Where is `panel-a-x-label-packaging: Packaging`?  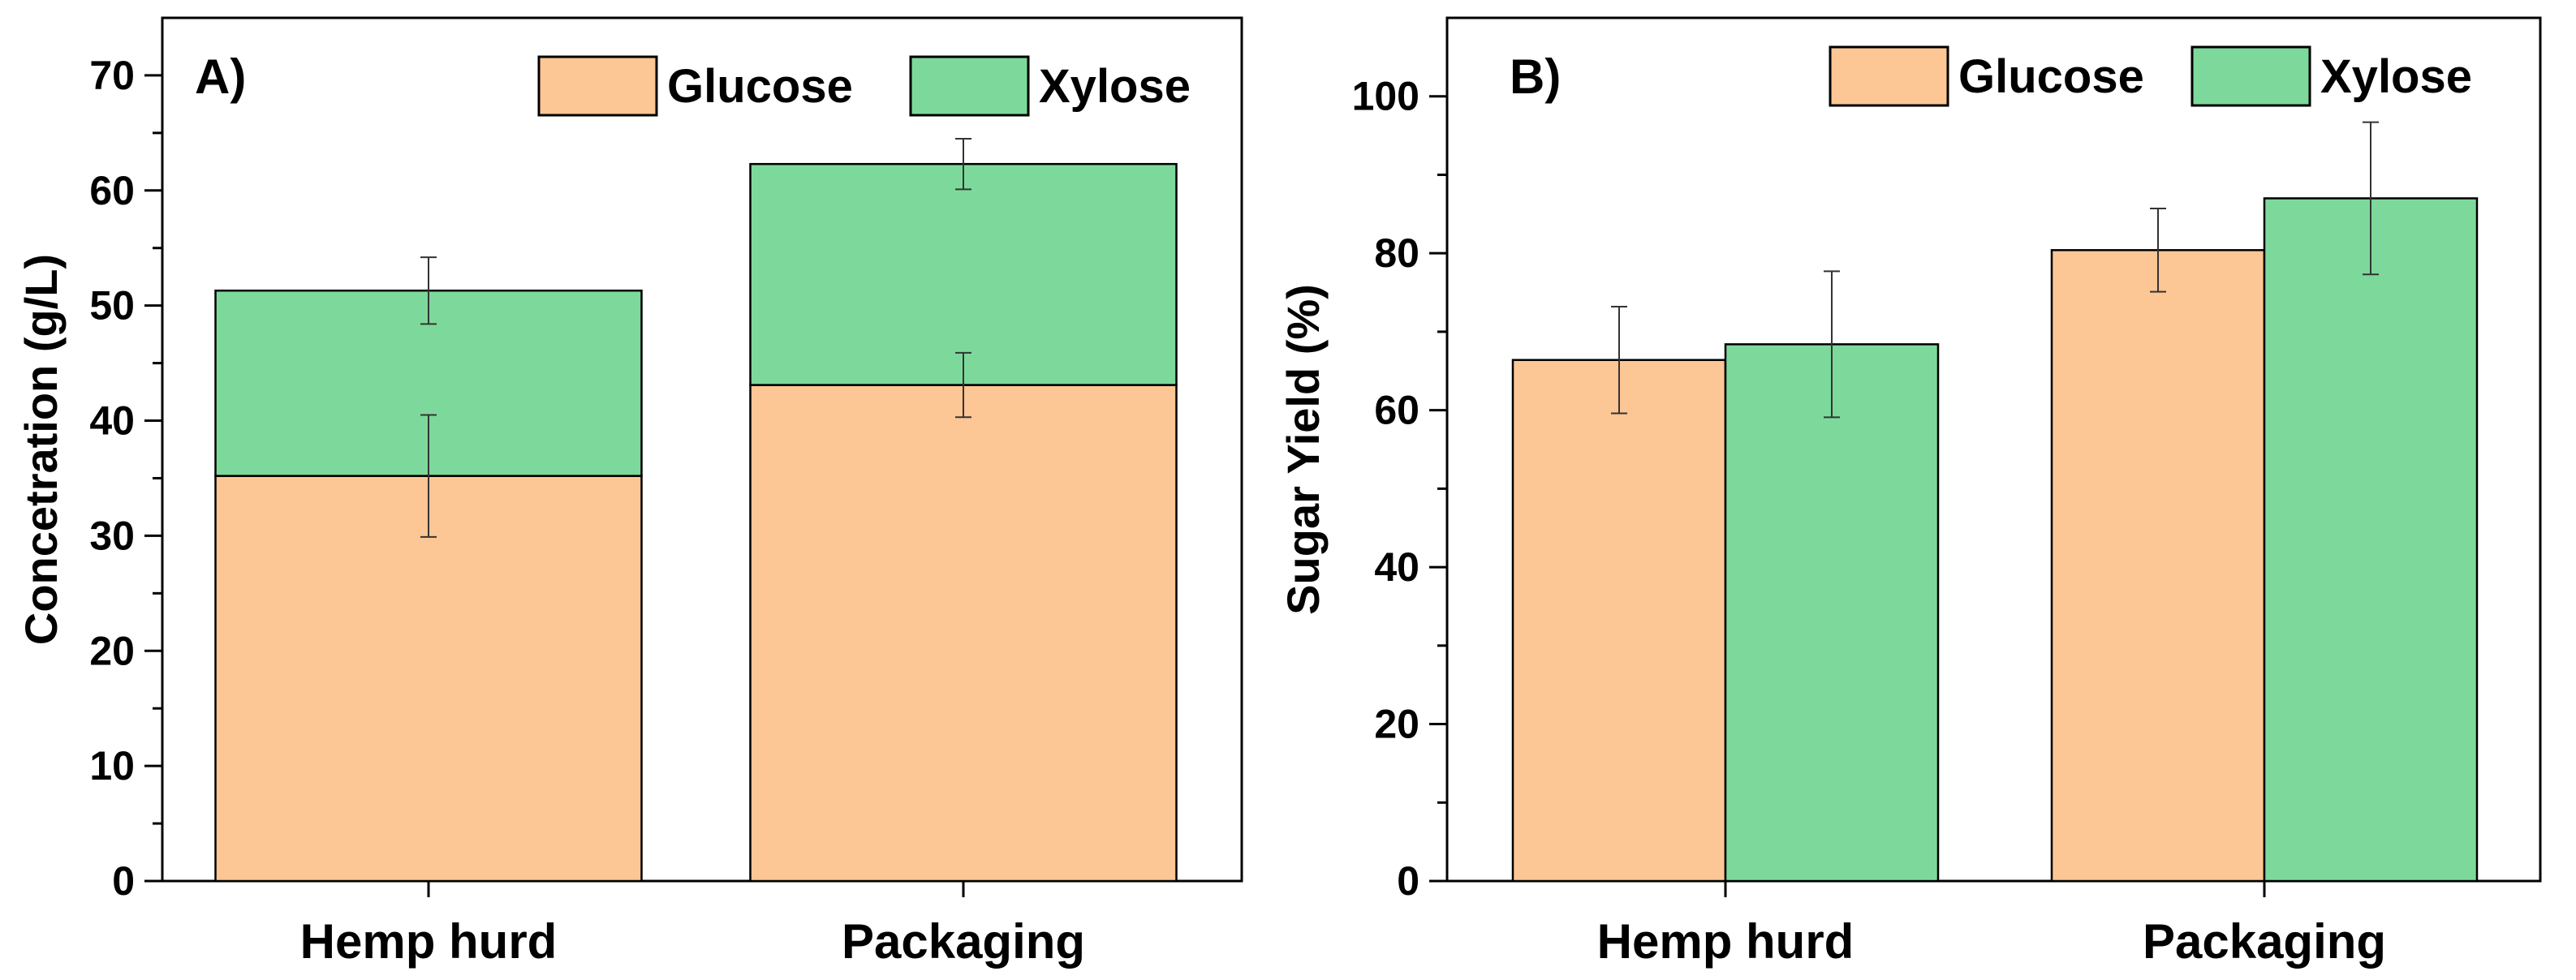
panel-a-x-label-packaging: Packaging is located at coordinates (964, 941).